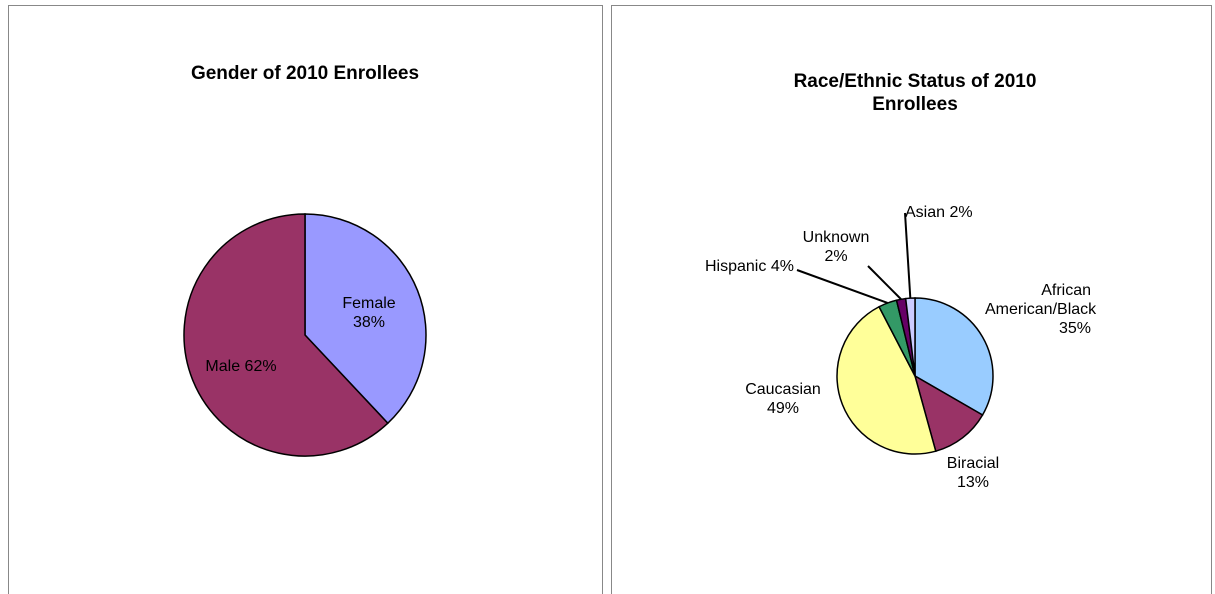 The image size is (1215, 594). Describe the element at coordinates (973, 463) in the screenshot. I see `label-part: Biracial` at that location.